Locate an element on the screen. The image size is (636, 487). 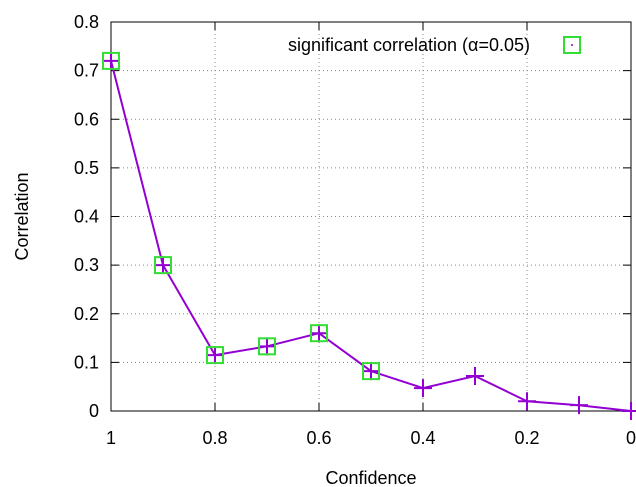
y-tick-label: 0.3 is located at coordinates (86, 265).